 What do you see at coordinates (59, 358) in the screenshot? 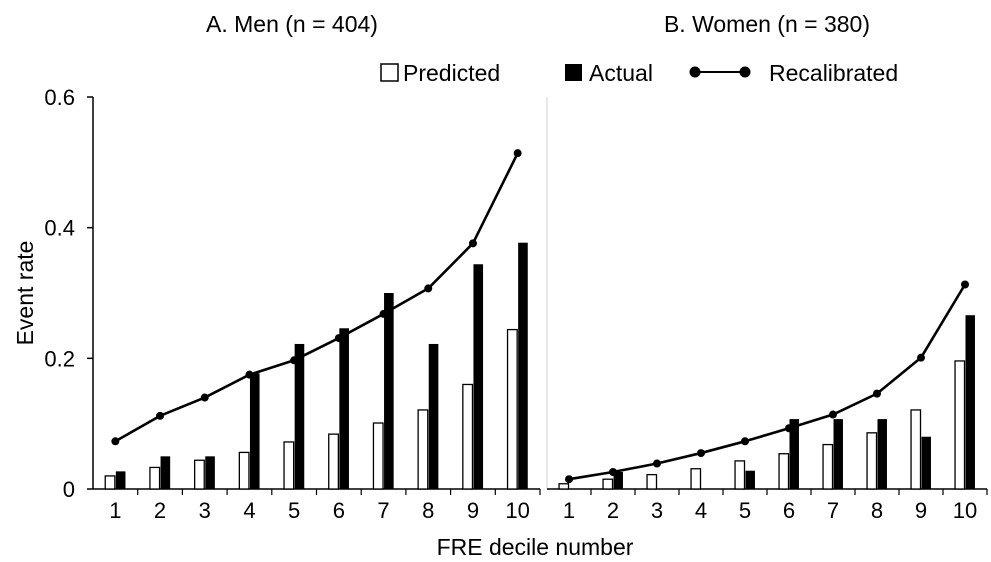
I see `y-tick-label: 0.2` at bounding box center [59, 358].